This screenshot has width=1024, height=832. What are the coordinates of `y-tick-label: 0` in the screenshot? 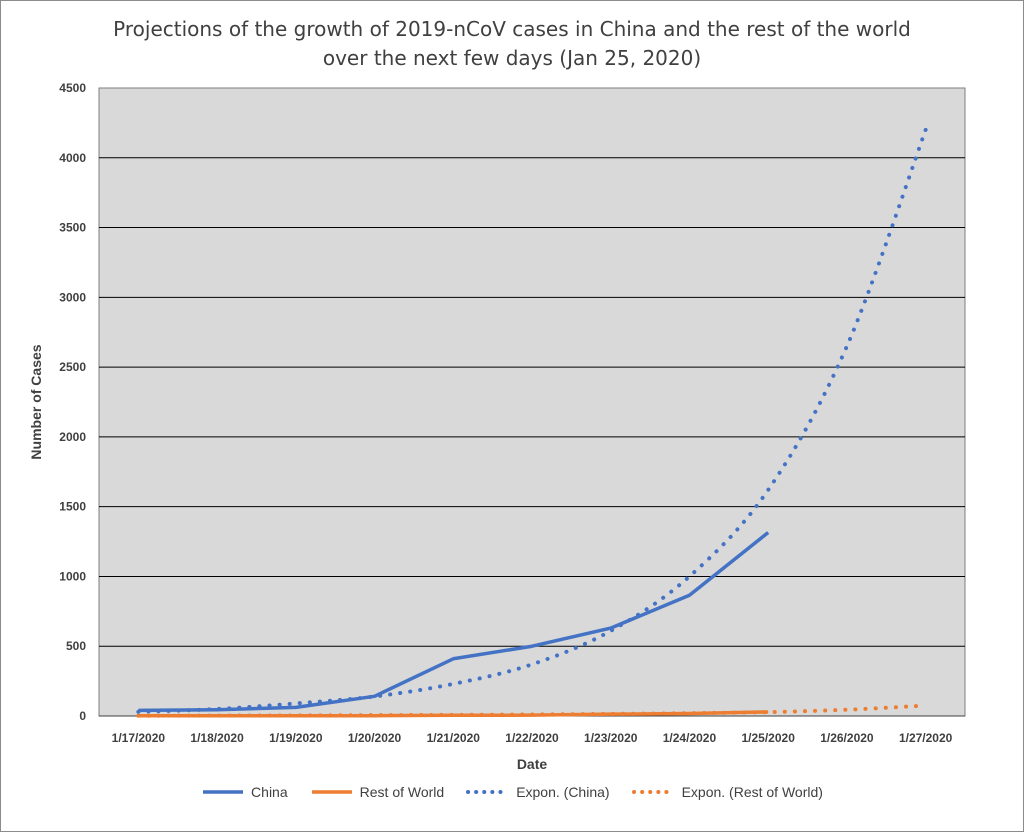 It's located at (82, 716).